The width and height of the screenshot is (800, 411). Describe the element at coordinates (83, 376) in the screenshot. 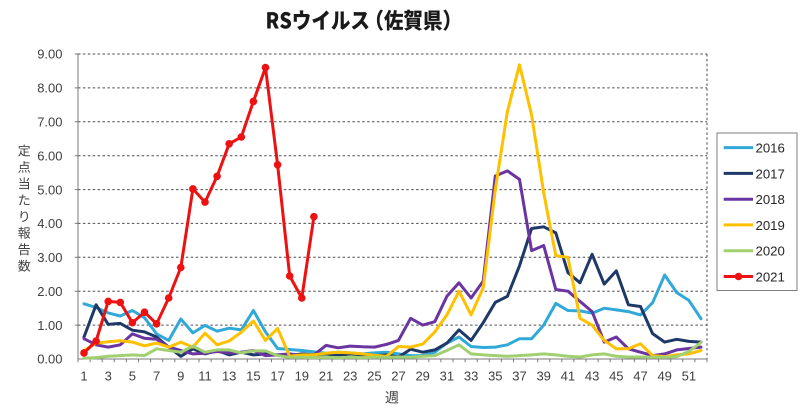

I see `svg-text: 1` at that location.